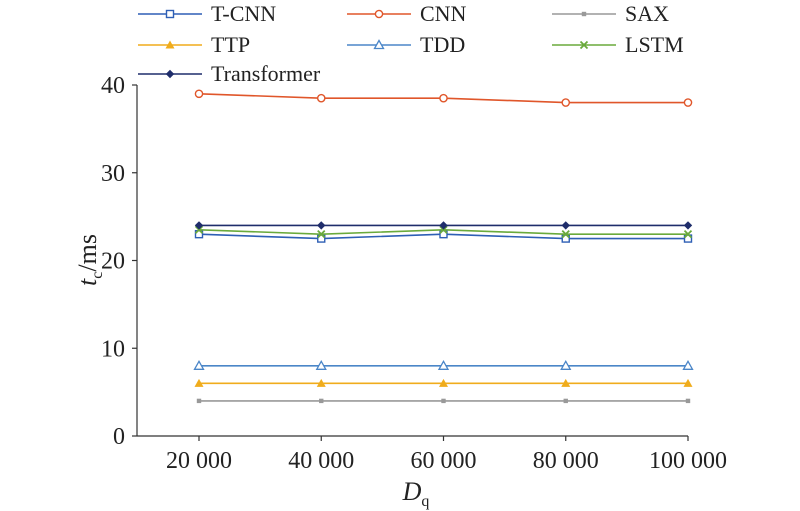  Describe the element at coordinates (119, 437) in the screenshot. I see `y-tick-label: 0` at that location.